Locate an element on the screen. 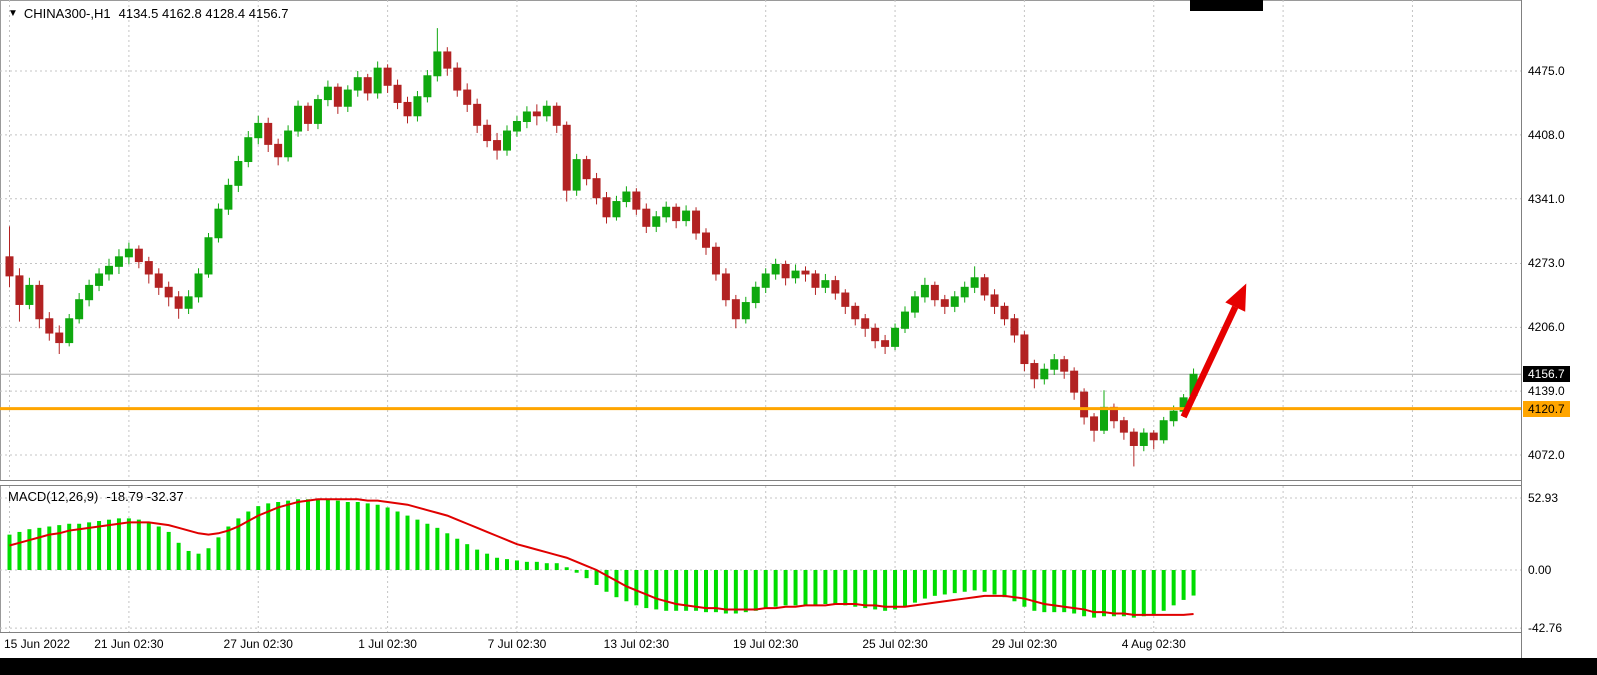  time-axis-separator is located at coordinates (798, 632).